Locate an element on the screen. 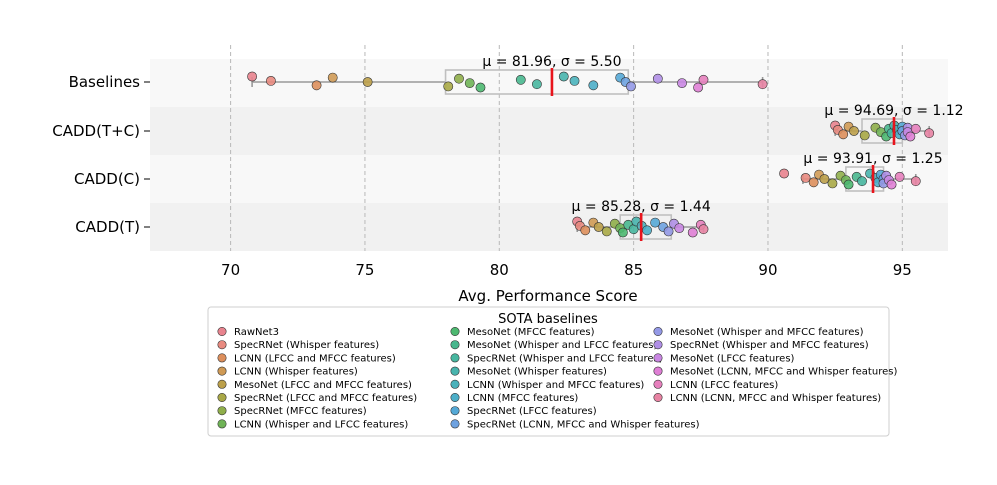 The height and width of the screenshot is (485, 997). x-axis-label: Avg. Performance Score is located at coordinates (547, 296).